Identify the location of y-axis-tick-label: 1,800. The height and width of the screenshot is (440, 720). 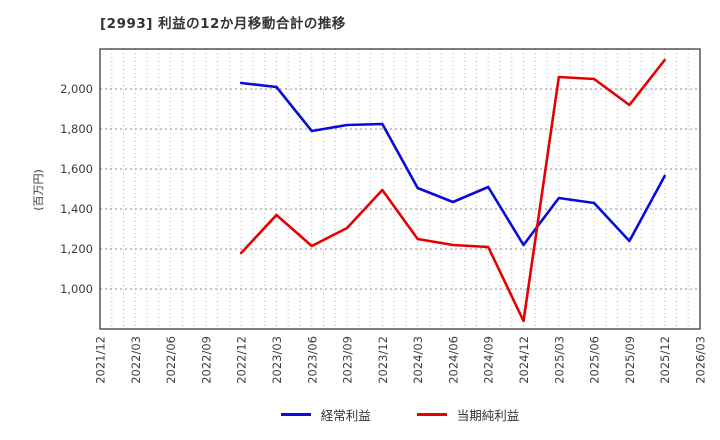
(76, 129).